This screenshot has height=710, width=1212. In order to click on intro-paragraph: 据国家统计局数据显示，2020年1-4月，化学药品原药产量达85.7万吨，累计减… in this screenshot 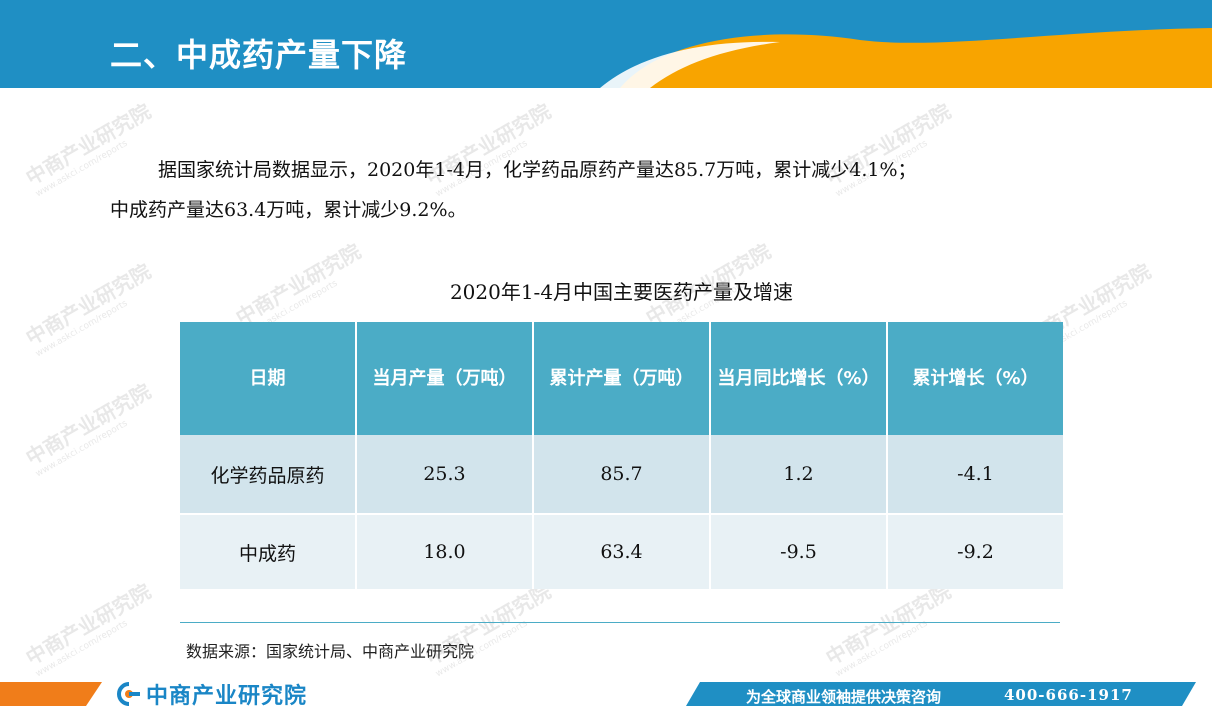, I will do `click(600, 190)`.